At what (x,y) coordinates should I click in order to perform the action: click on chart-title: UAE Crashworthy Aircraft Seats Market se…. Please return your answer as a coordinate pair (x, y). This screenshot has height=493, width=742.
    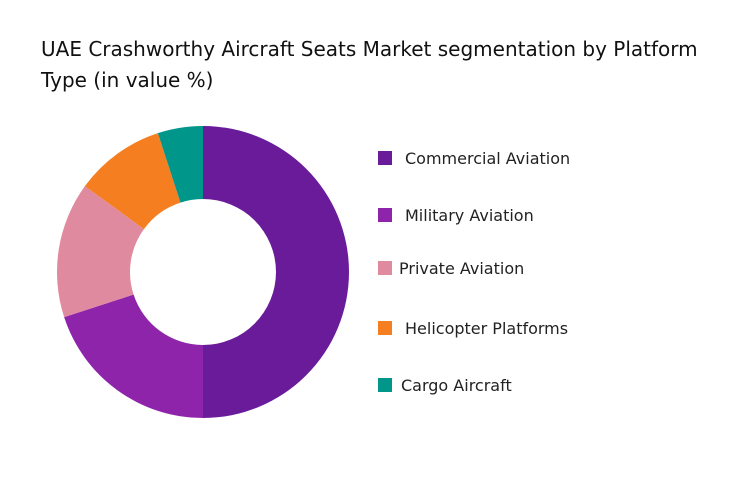
    Looking at the image, I should click on (369, 64).